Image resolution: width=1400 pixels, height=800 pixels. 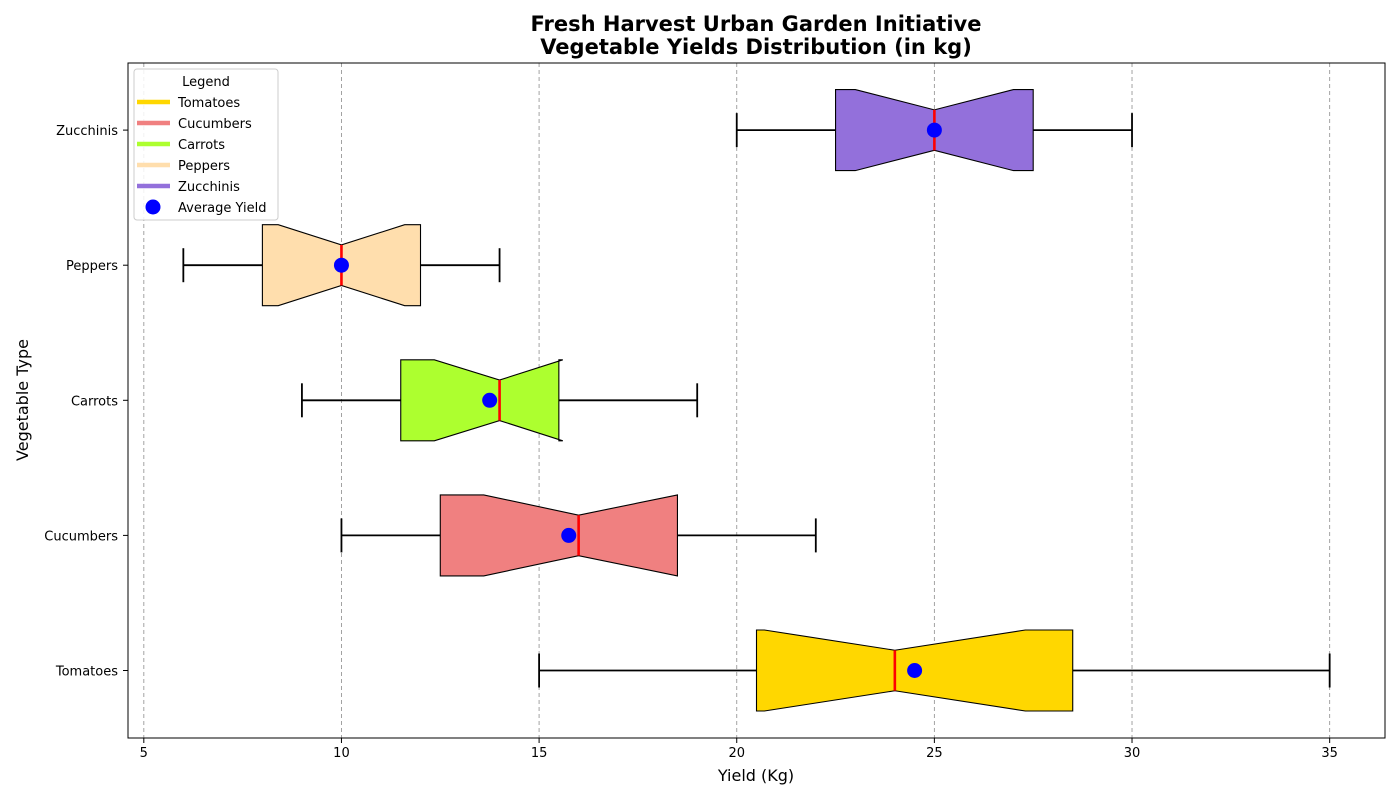 I want to click on x-tick-label: 30, so click(x=1132, y=753).